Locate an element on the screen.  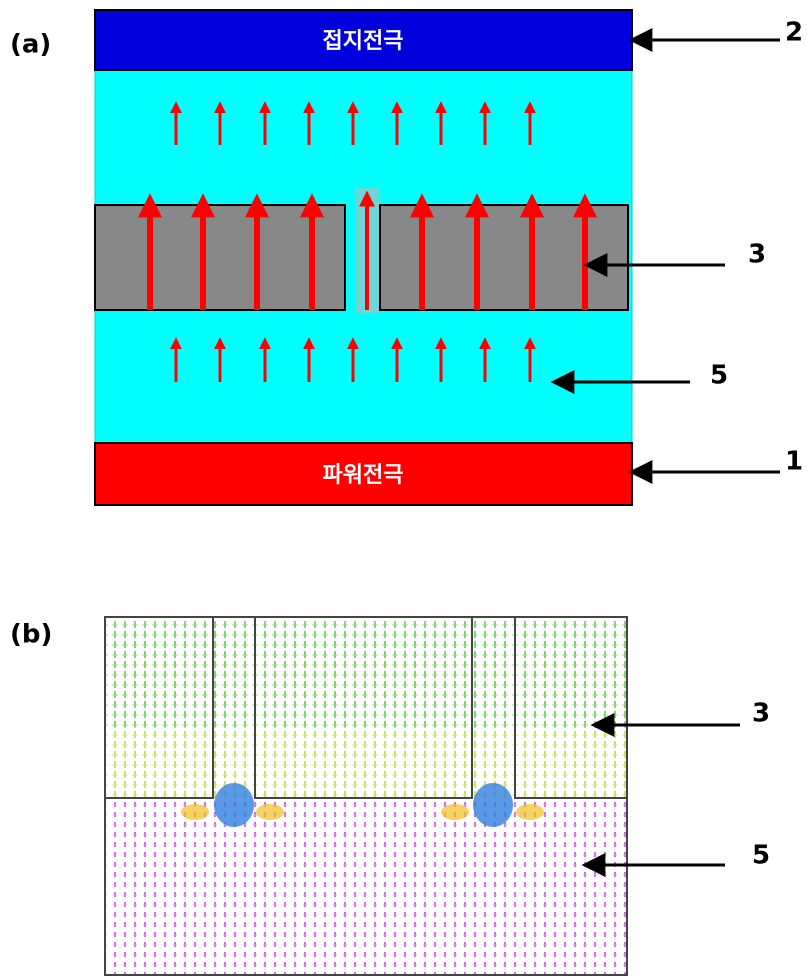
electrode-label: 파워전극 is located at coordinates (363, 475).